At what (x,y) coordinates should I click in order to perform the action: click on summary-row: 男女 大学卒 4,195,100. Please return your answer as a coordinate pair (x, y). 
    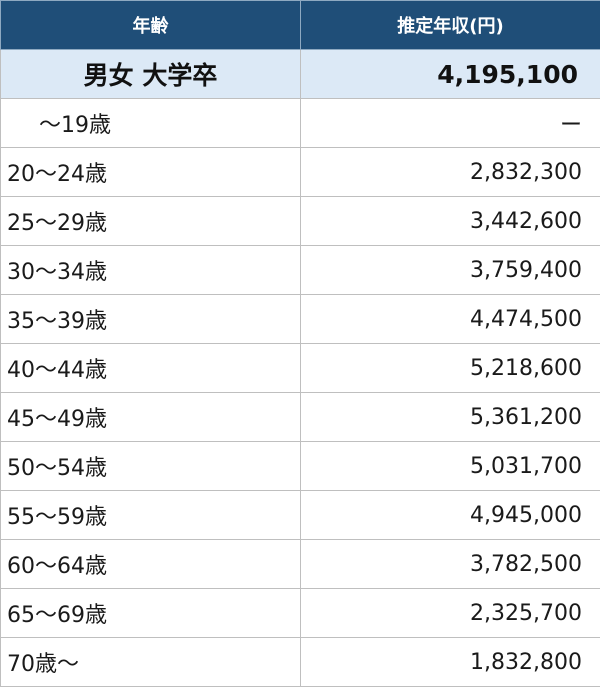
    Looking at the image, I should click on (300, 74).